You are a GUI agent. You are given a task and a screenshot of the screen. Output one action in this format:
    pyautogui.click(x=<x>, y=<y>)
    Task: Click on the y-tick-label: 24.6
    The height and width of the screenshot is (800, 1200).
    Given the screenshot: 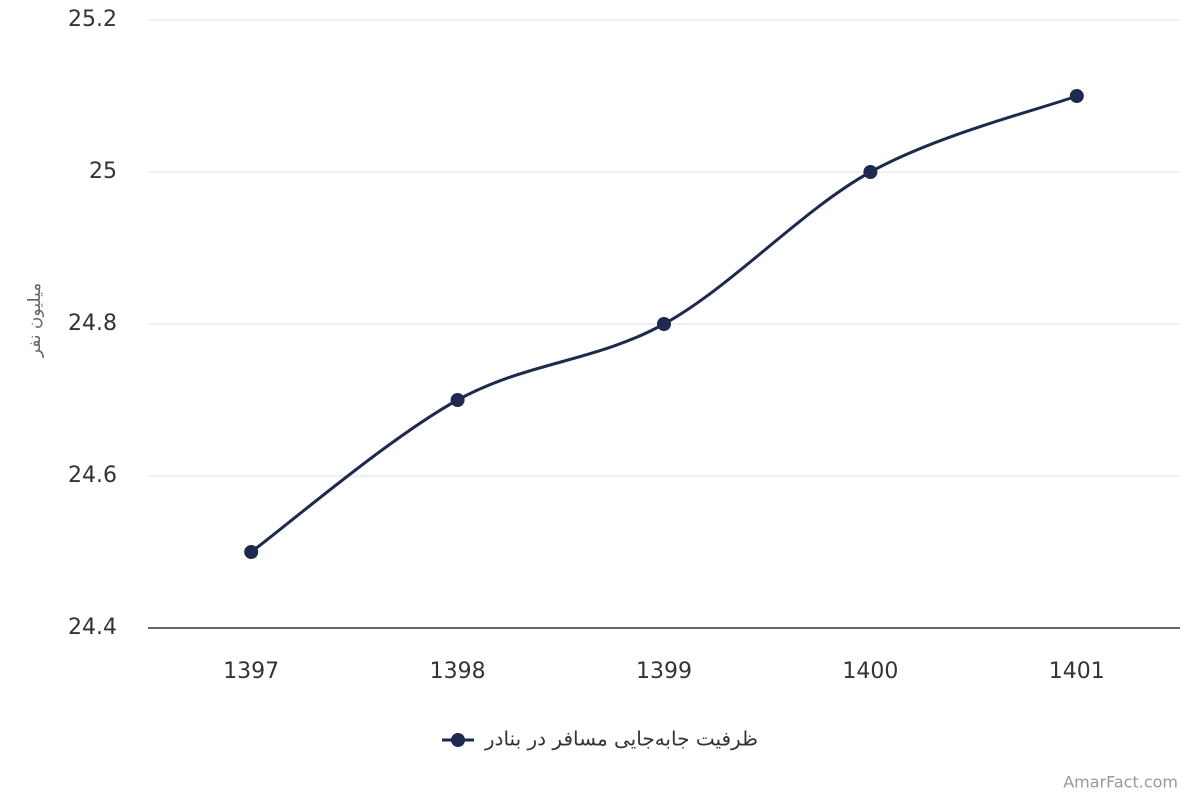 What is the action you would take?
    pyautogui.click(x=92, y=475)
    